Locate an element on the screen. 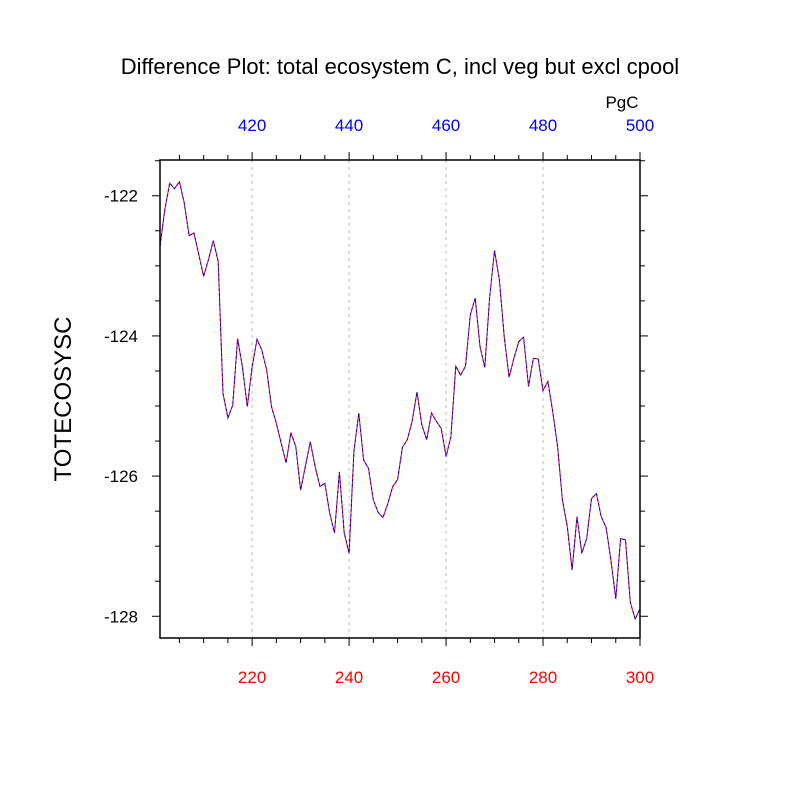  x-tick-label: 260 is located at coordinates (446, 677).